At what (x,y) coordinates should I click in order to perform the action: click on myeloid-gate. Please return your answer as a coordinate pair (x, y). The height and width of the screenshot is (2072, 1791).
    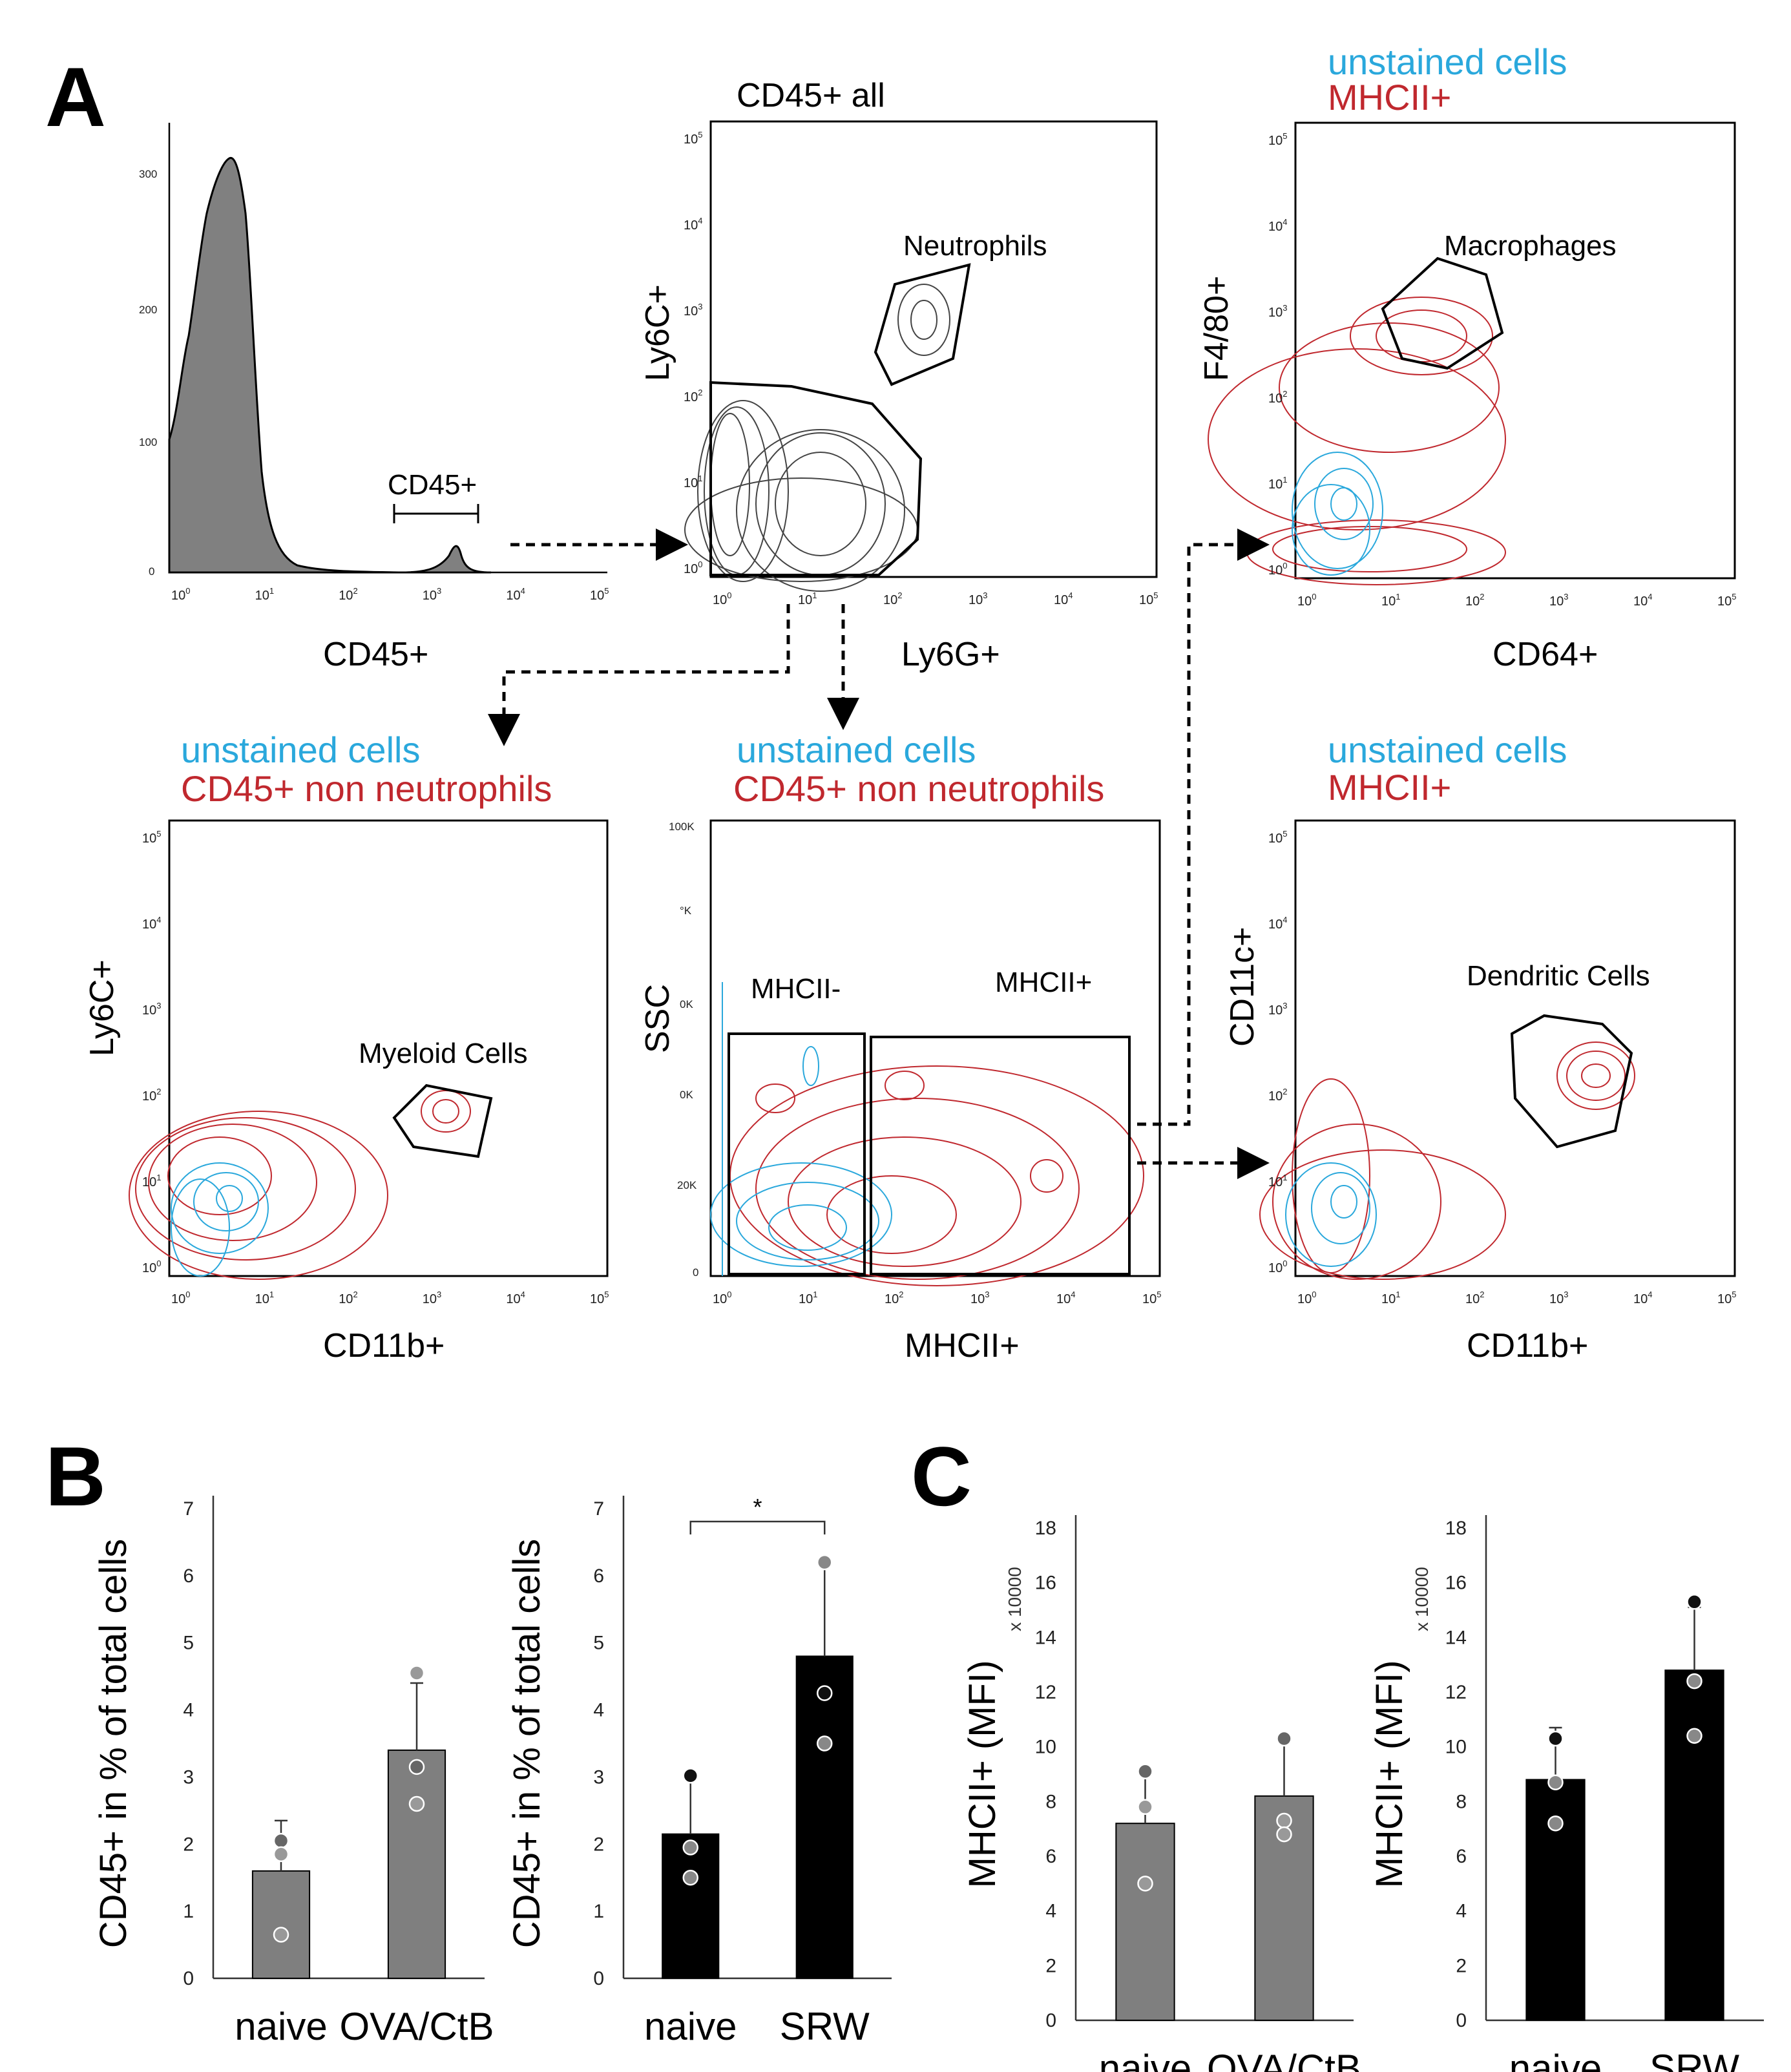
    Looking at the image, I should click on (442, 1120).